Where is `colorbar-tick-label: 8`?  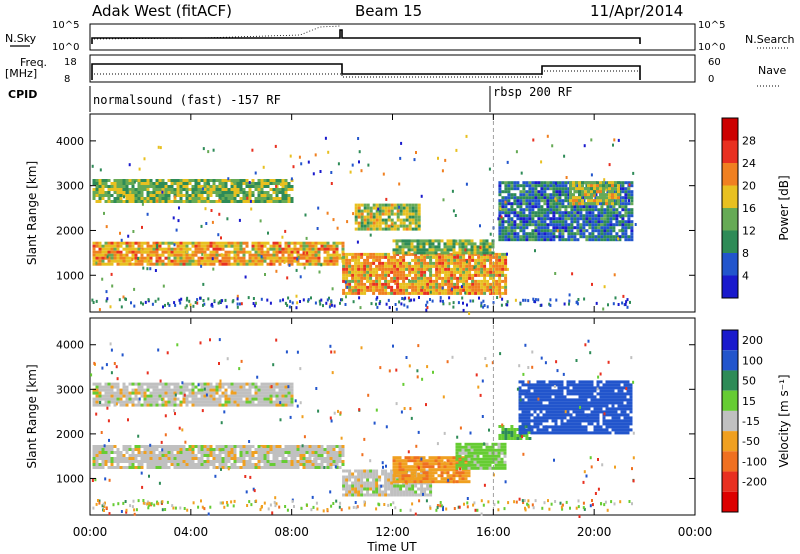
colorbar-tick-label: 8 is located at coordinates (745, 253).